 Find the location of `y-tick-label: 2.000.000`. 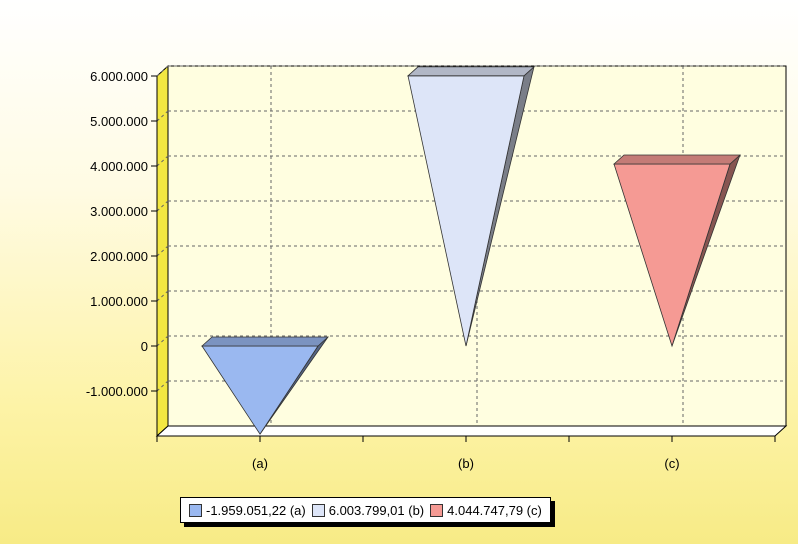

y-tick-label: 2.000.000 is located at coordinates (119, 256).